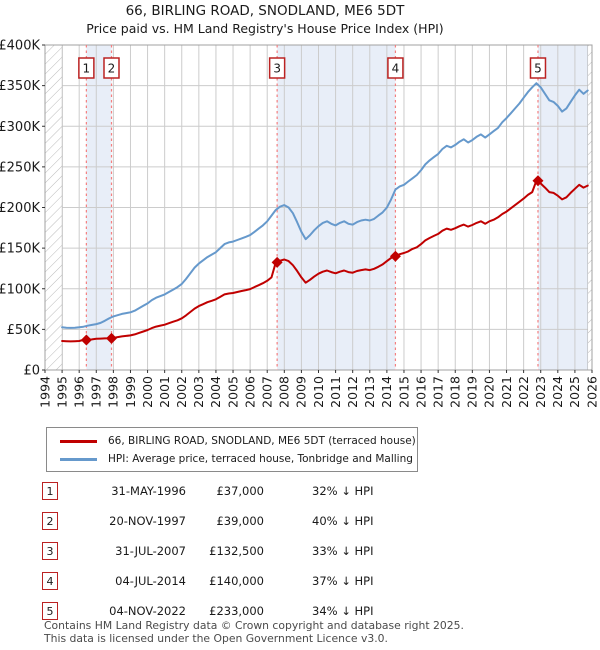  I want to click on x-axis-label: 2008, so click(284, 392).